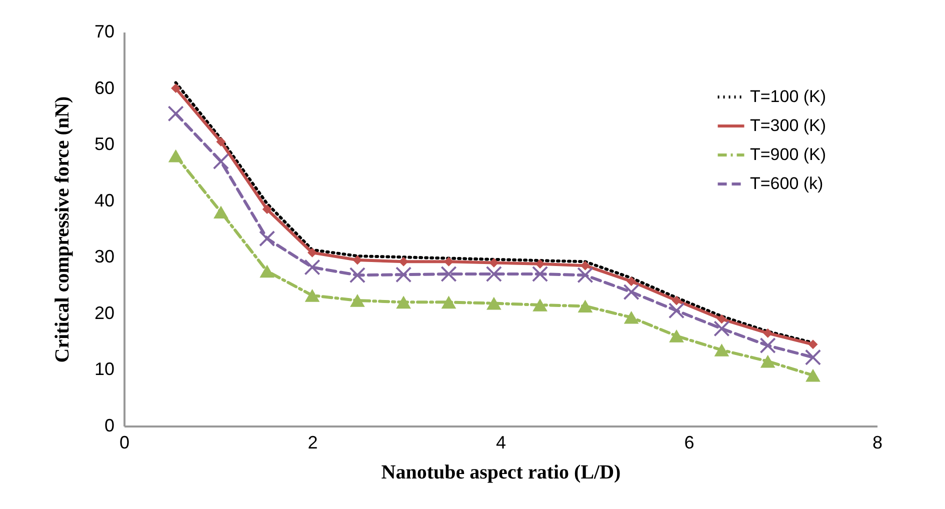 The width and height of the screenshot is (945, 509). Describe the element at coordinates (313, 442) in the screenshot. I see `x-tick-label: 2` at that location.